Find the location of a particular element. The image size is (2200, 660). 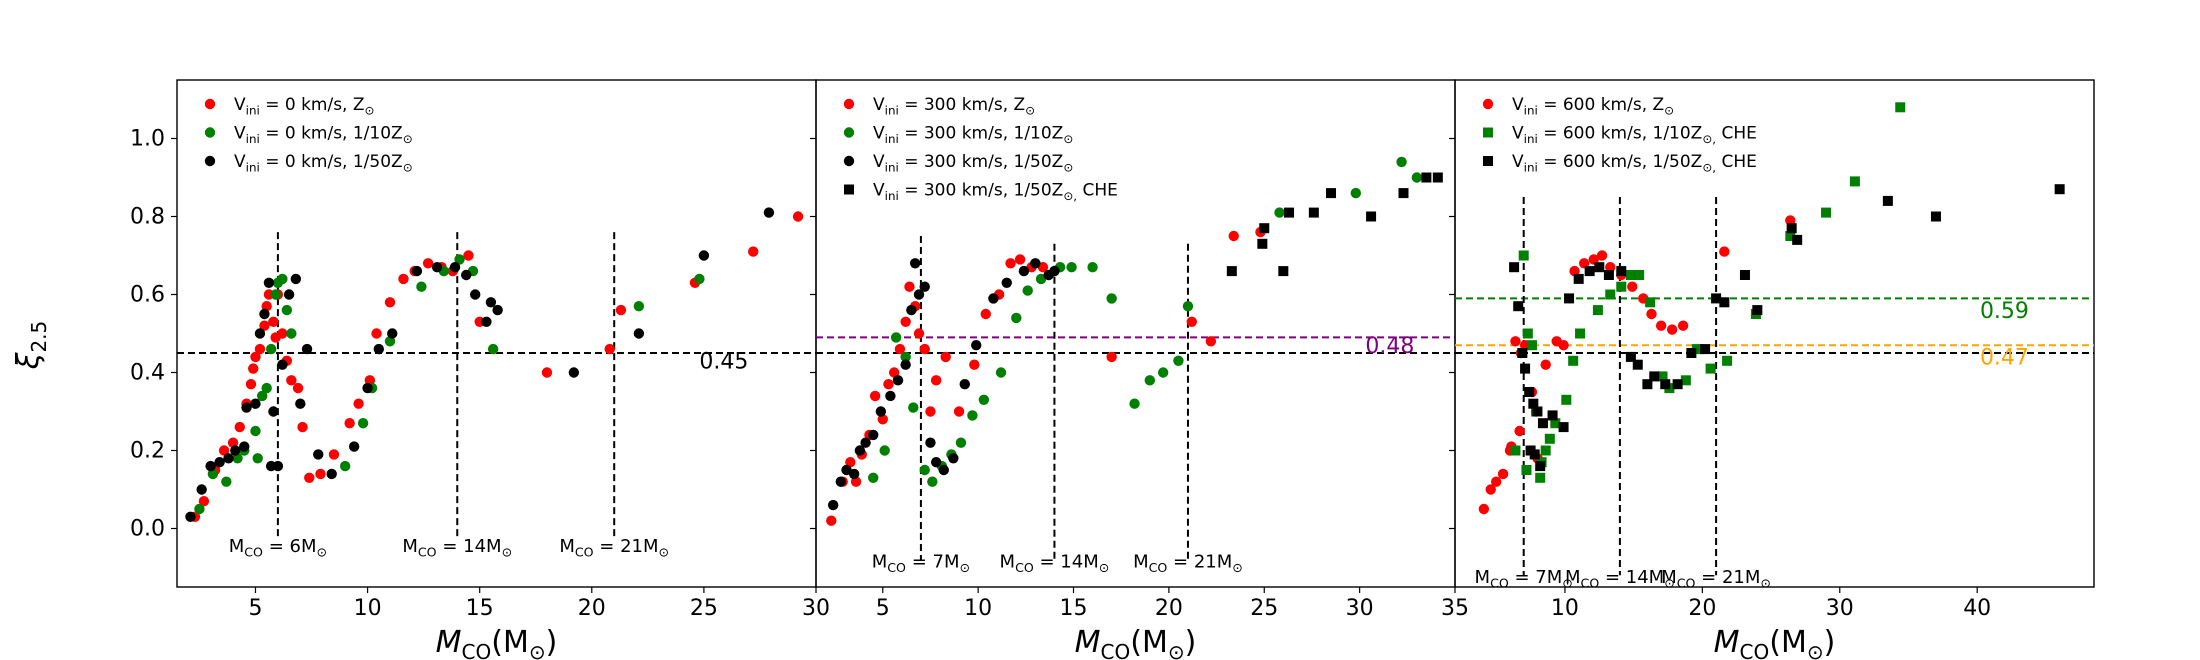

y-axis-label-subscript: 2.5 is located at coordinates (39, 337).